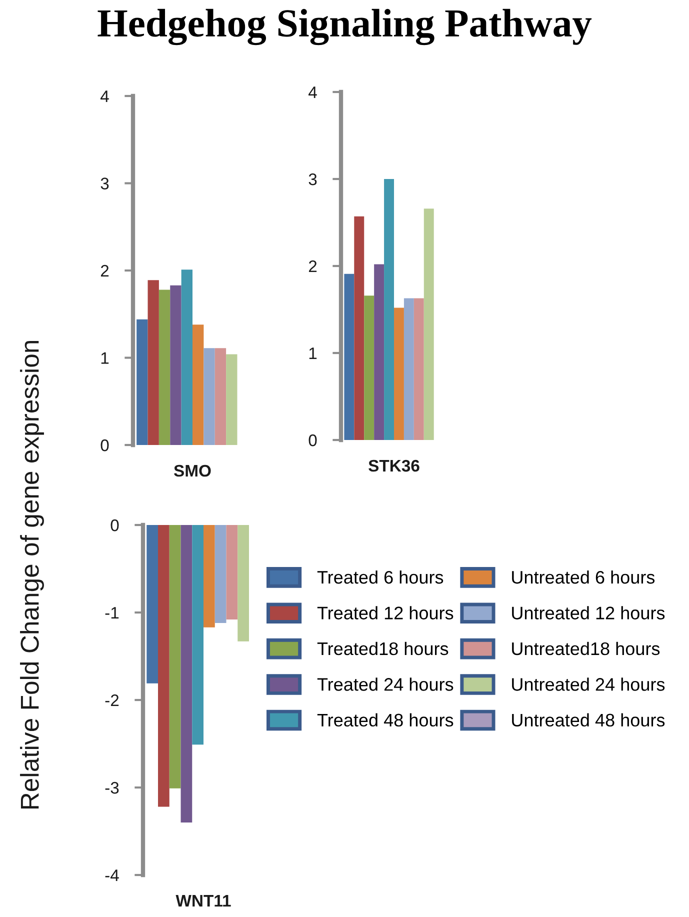 This screenshot has width=689, height=917. What do you see at coordinates (394, 466) in the screenshot?
I see `x-tick-label: STK36` at bounding box center [394, 466].